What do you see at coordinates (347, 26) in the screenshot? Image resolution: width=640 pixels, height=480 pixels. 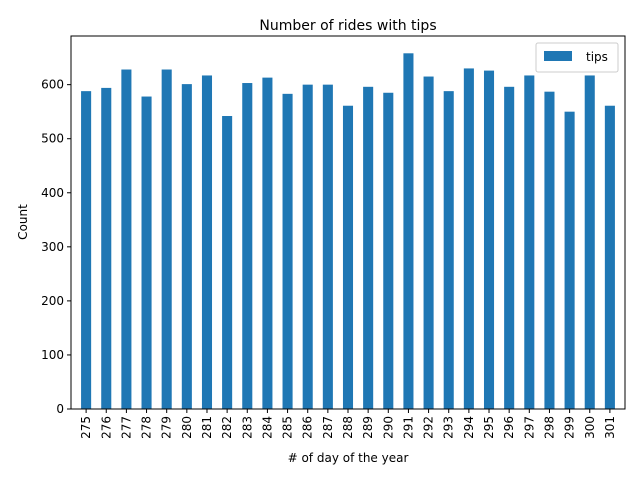 I see `chart-title: Number of rides with tips` at bounding box center [347, 26].